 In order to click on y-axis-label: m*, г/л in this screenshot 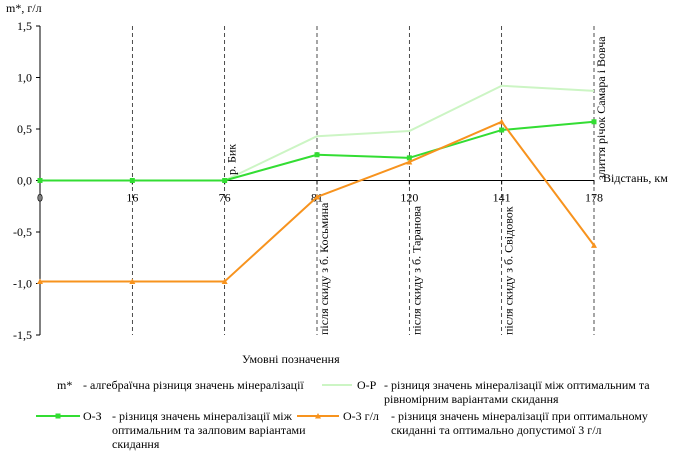, I will do `click(24, 8)`.